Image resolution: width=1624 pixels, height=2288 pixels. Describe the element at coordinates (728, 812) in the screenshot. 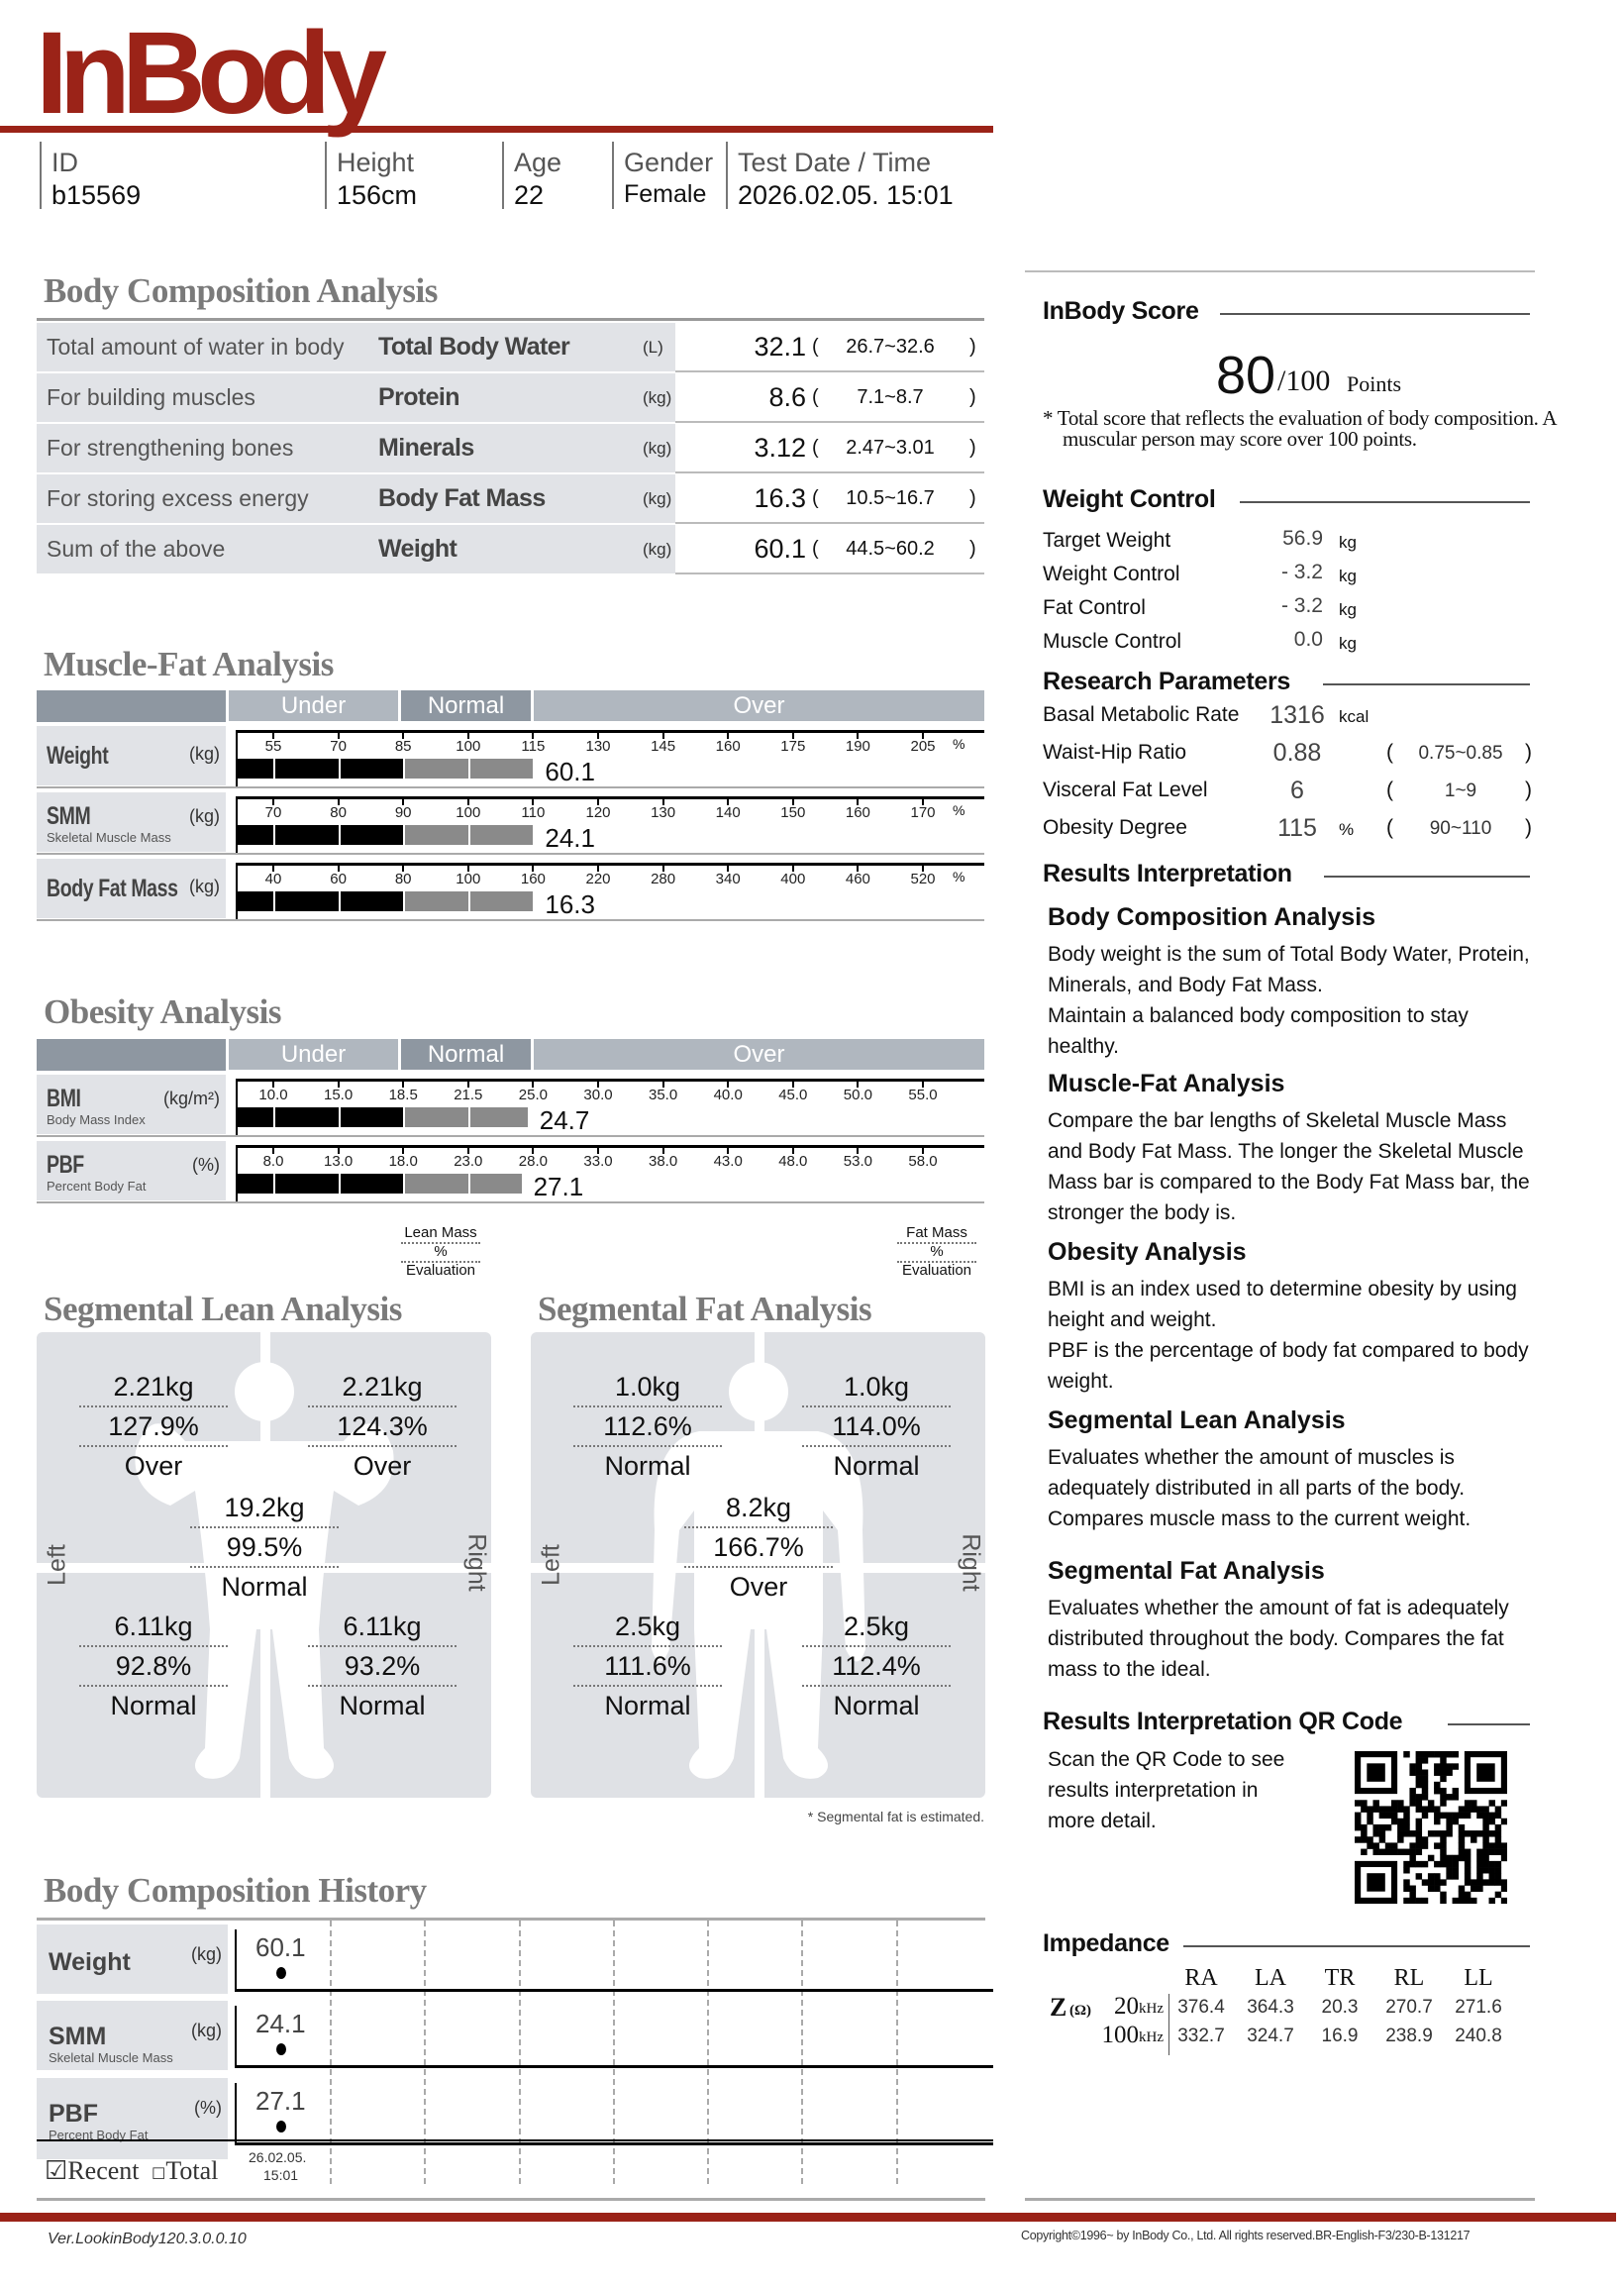

I see `tick-label: 140` at that location.